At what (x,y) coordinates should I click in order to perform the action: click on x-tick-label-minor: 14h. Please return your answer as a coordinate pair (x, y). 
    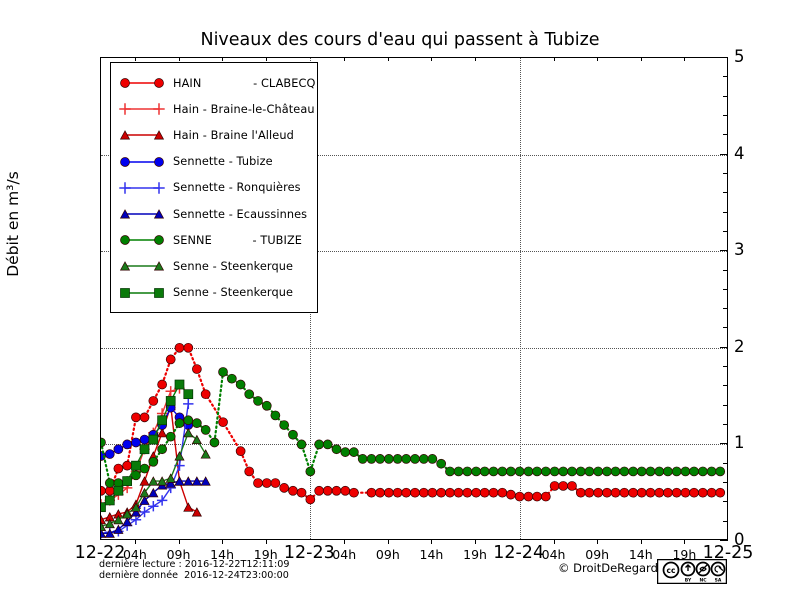
    Looking at the image, I should click on (222, 554).